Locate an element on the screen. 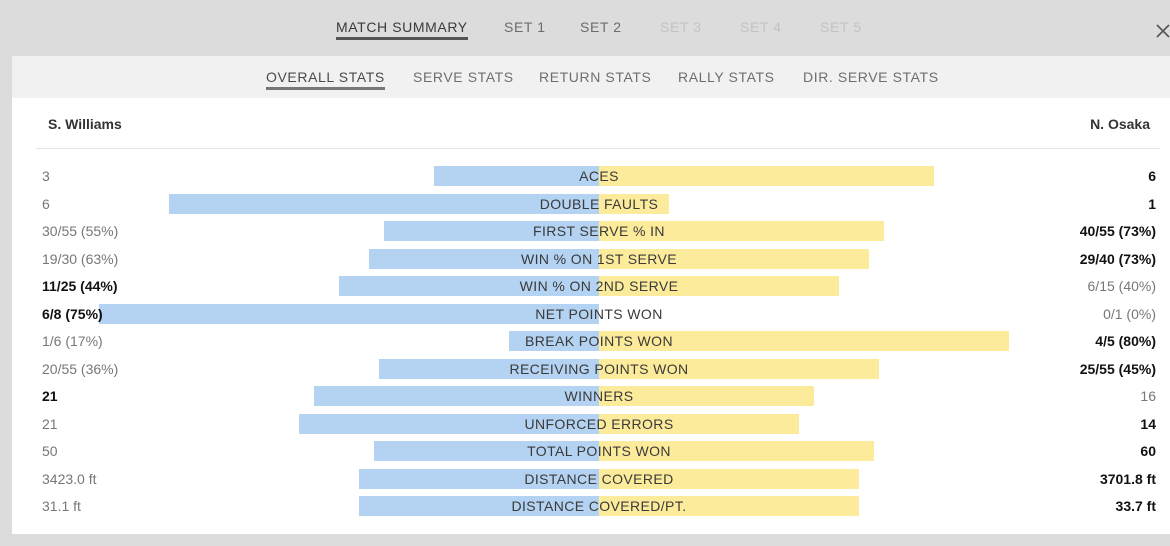 The width and height of the screenshot is (1170, 546). stat-value-left: 3423.0 ft is located at coordinates (69, 478).